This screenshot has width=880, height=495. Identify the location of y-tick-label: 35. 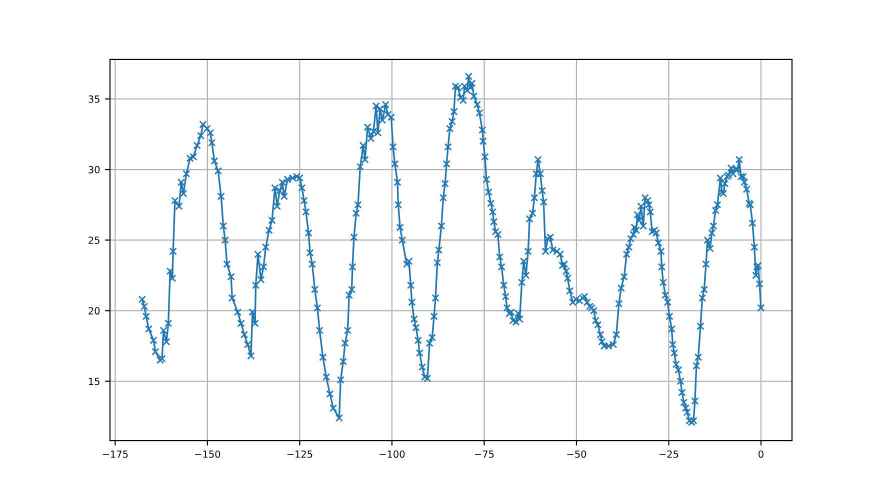
(94, 99).